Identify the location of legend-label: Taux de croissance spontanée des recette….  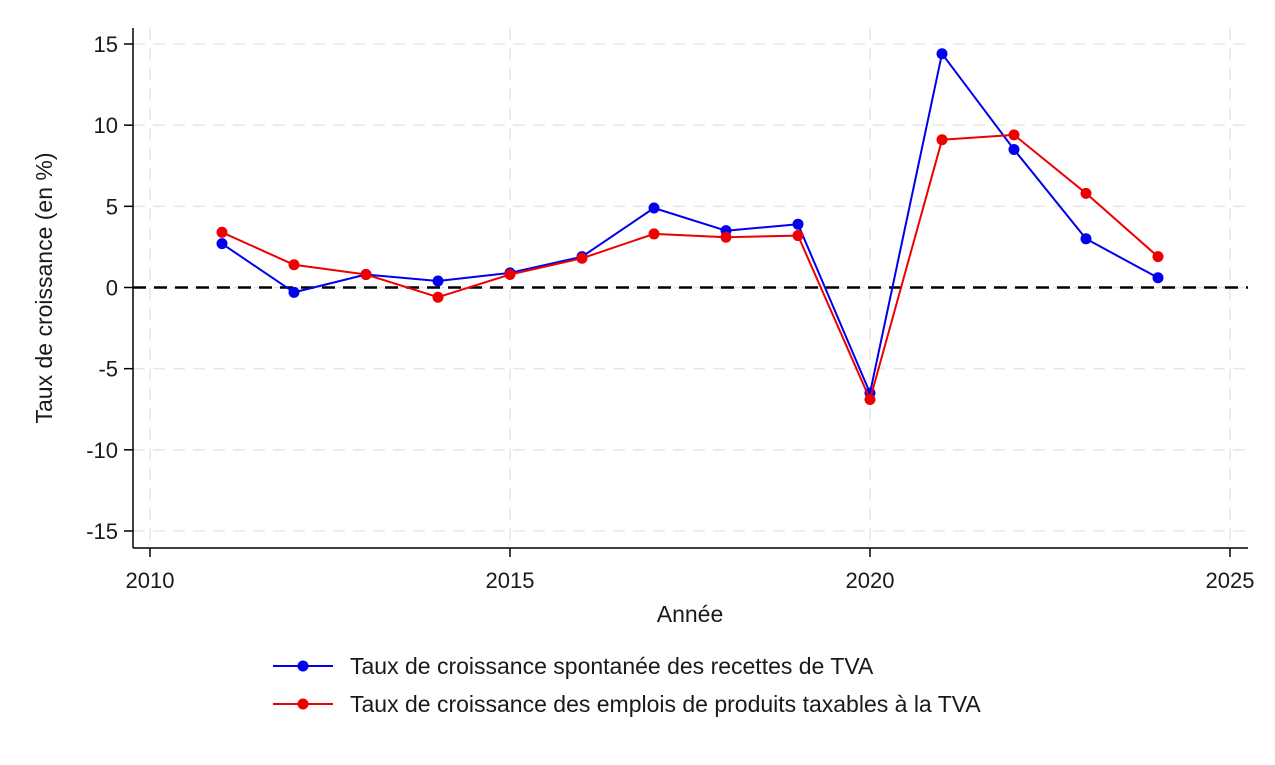
(612, 666).